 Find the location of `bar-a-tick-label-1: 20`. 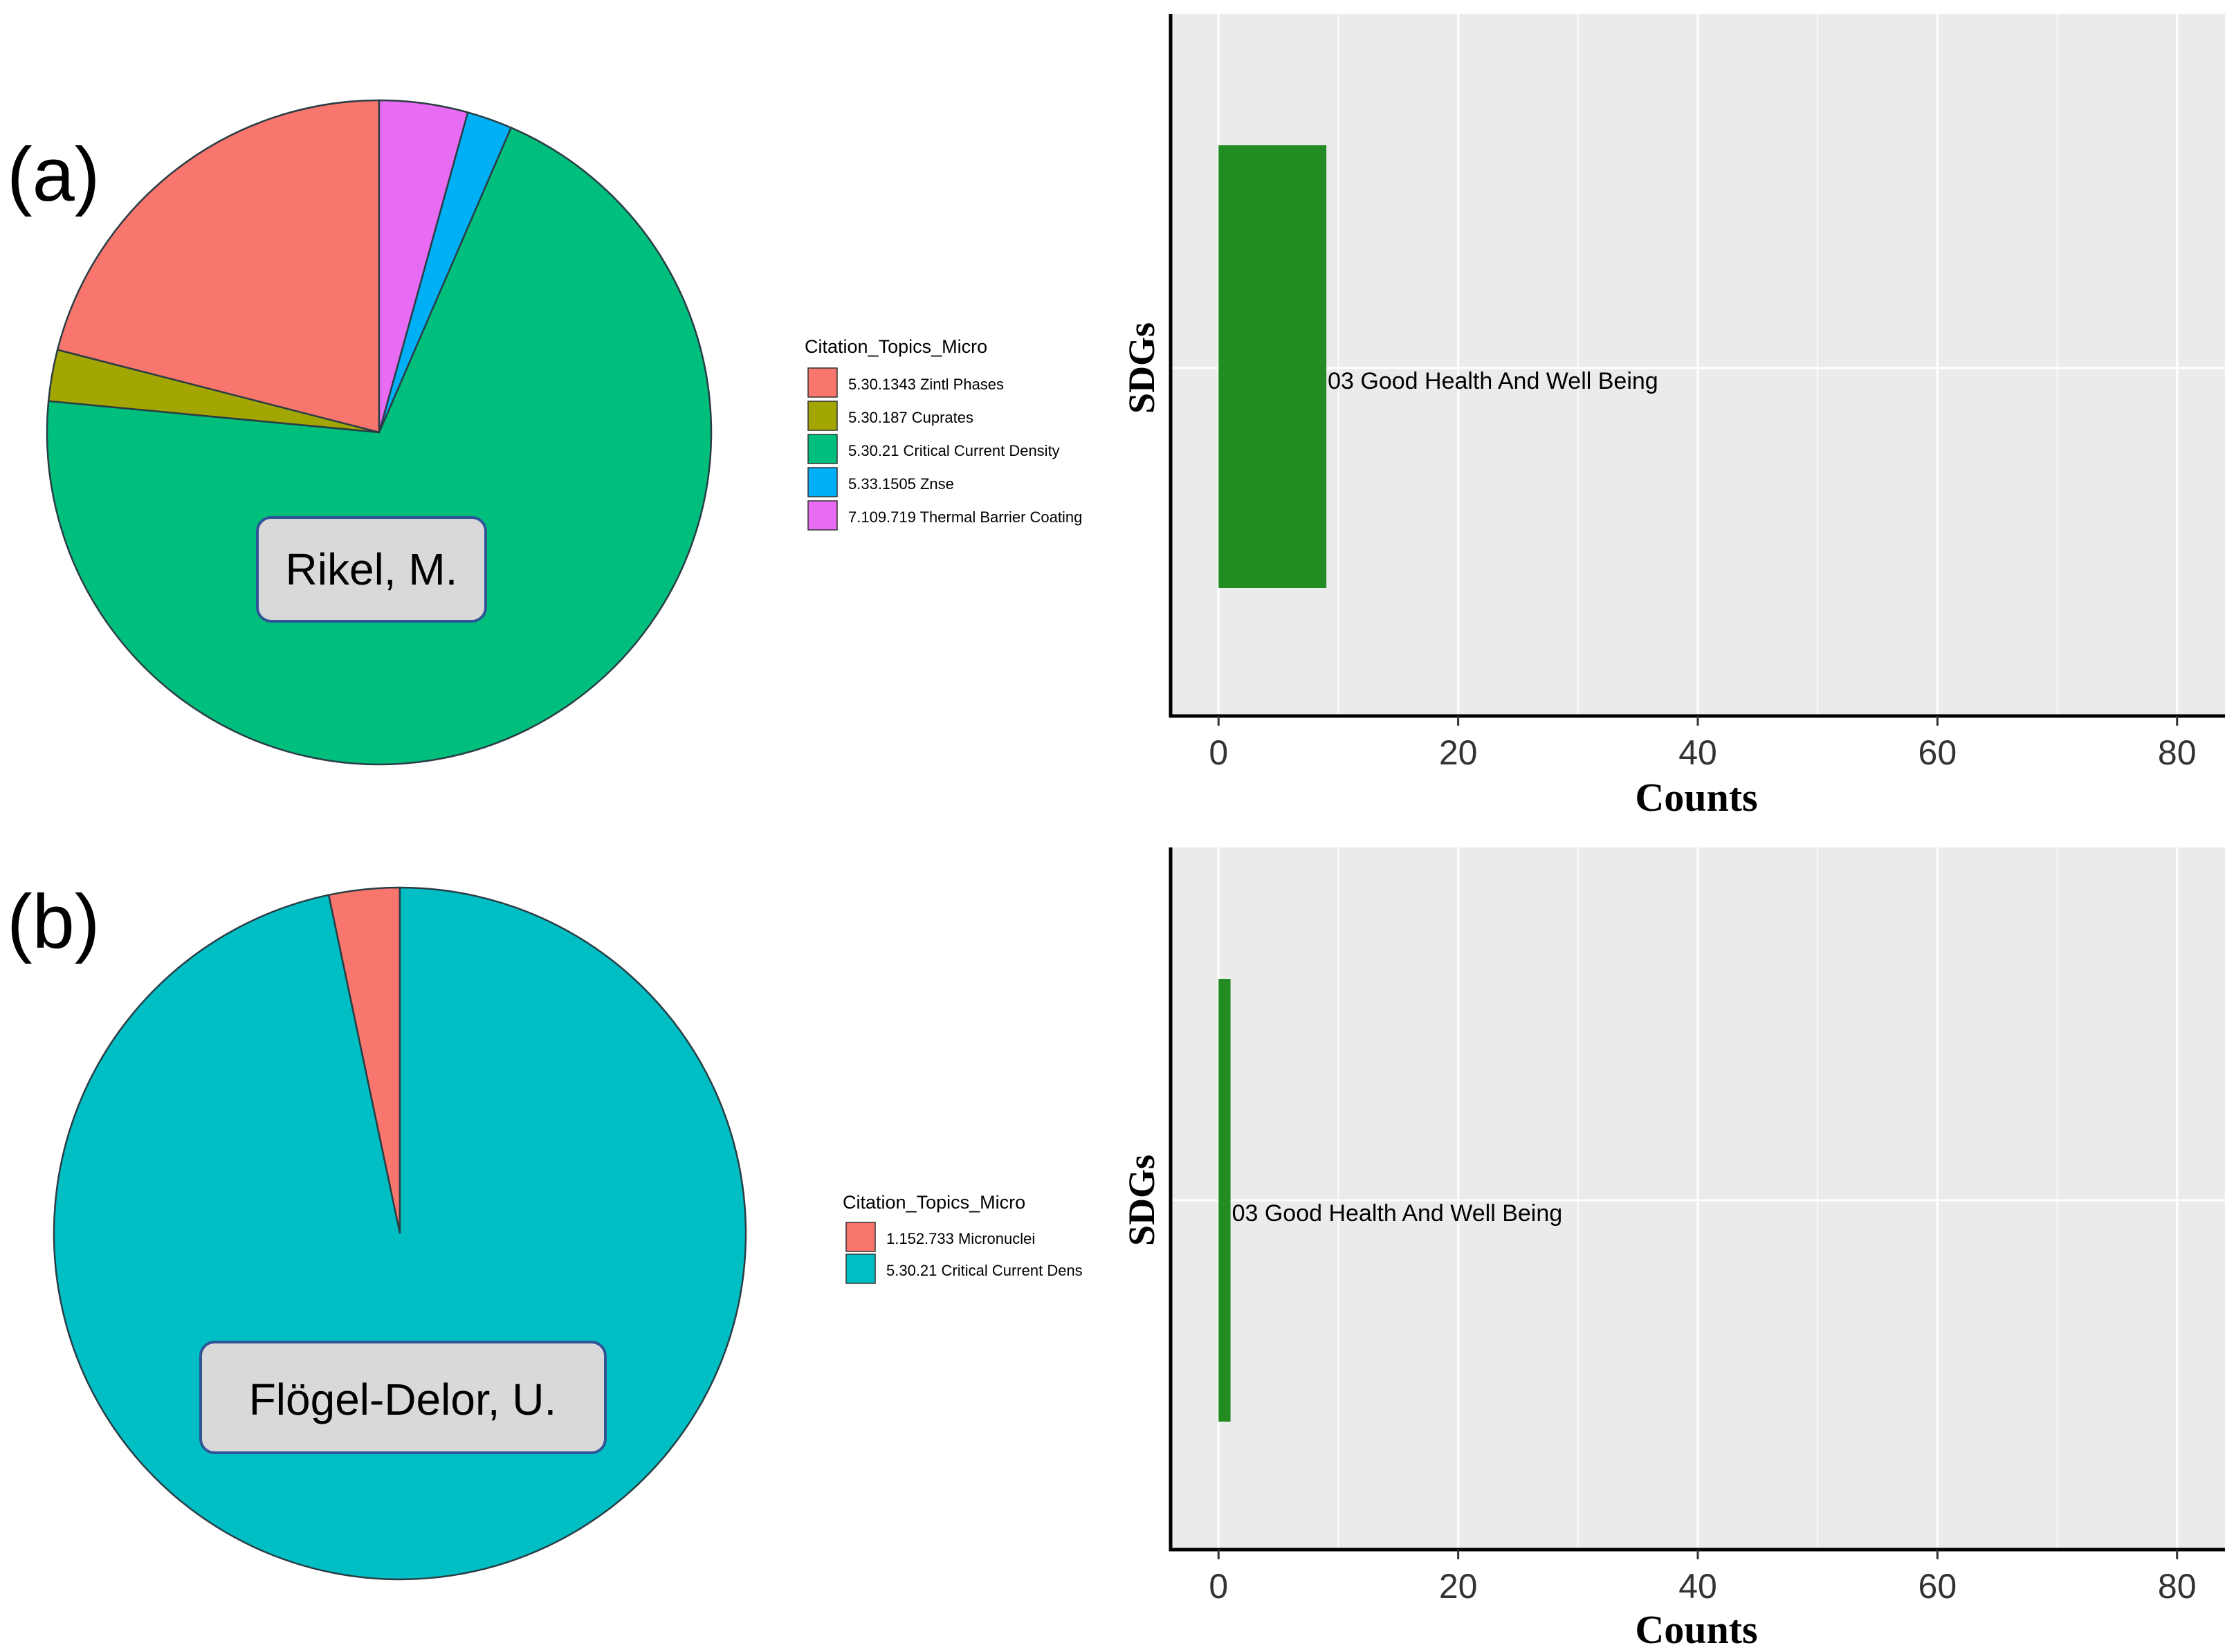

bar-a-tick-label-1: 20 is located at coordinates (1458, 752).